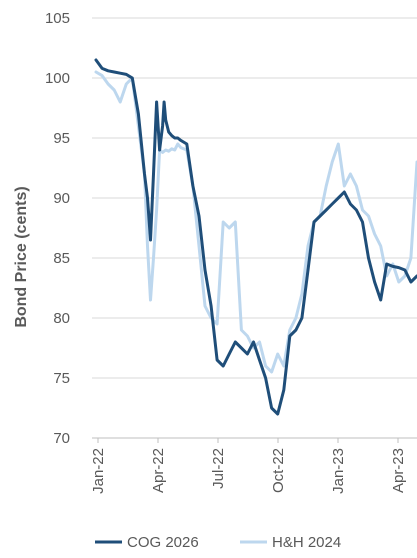  Describe the element at coordinates (61, 258) in the screenshot. I see `y-tick-label: 85` at that location.